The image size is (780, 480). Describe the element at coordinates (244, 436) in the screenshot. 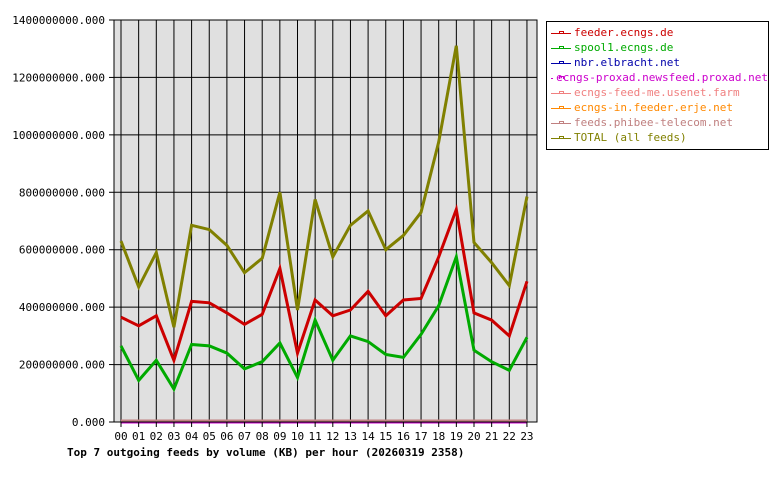

I see `x-tick-label: 07` at that location.